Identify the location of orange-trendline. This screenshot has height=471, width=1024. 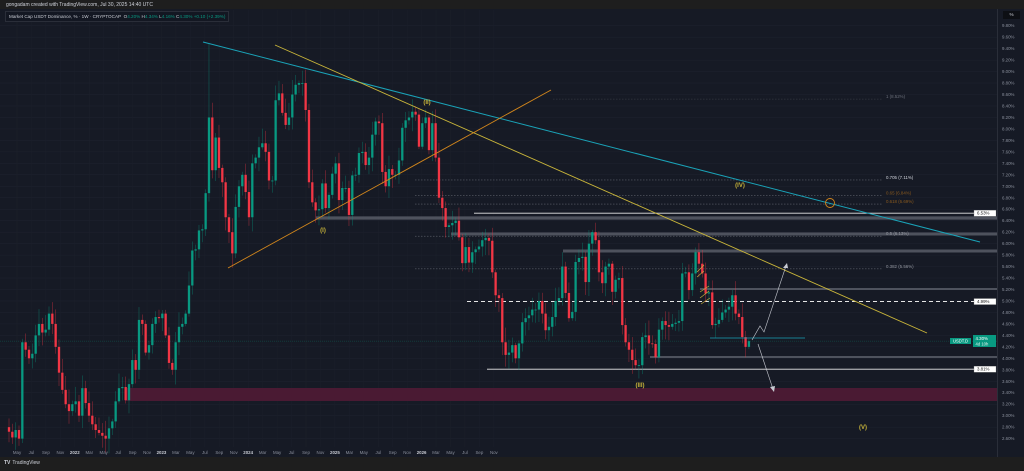
(389, 179).